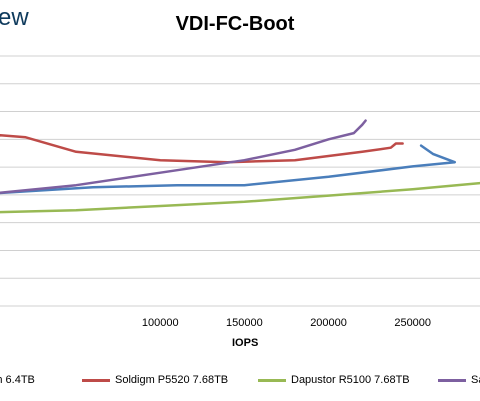 The width and height of the screenshot is (480, 401). I want to click on legend-item: Dapustor R5100 7.68TB, so click(334, 380).